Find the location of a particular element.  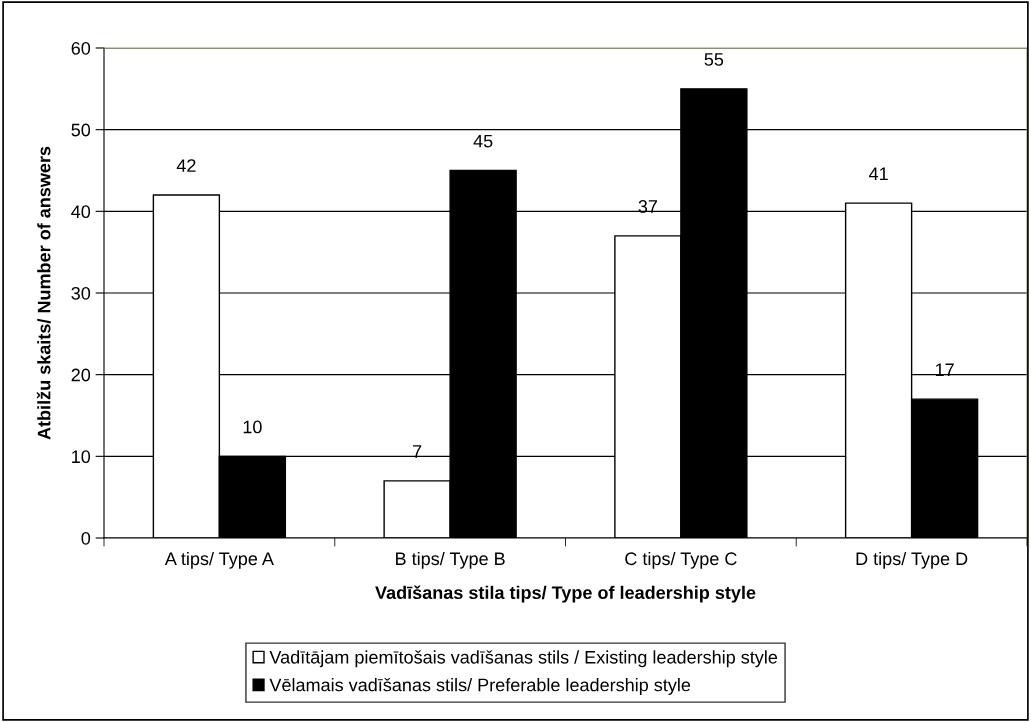

y-tick-label: 50 is located at coordinates (81, 130).